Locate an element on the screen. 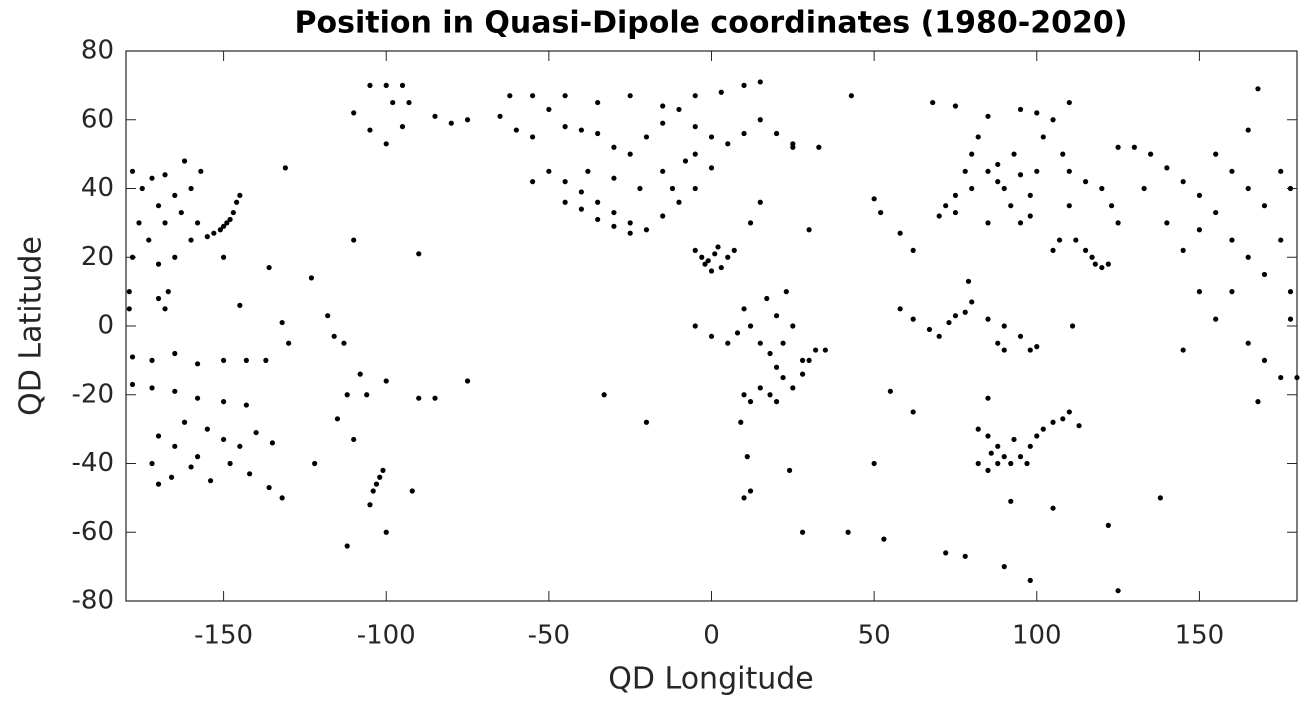  y-tick-label: 80 is located at coordinates (97, 51).